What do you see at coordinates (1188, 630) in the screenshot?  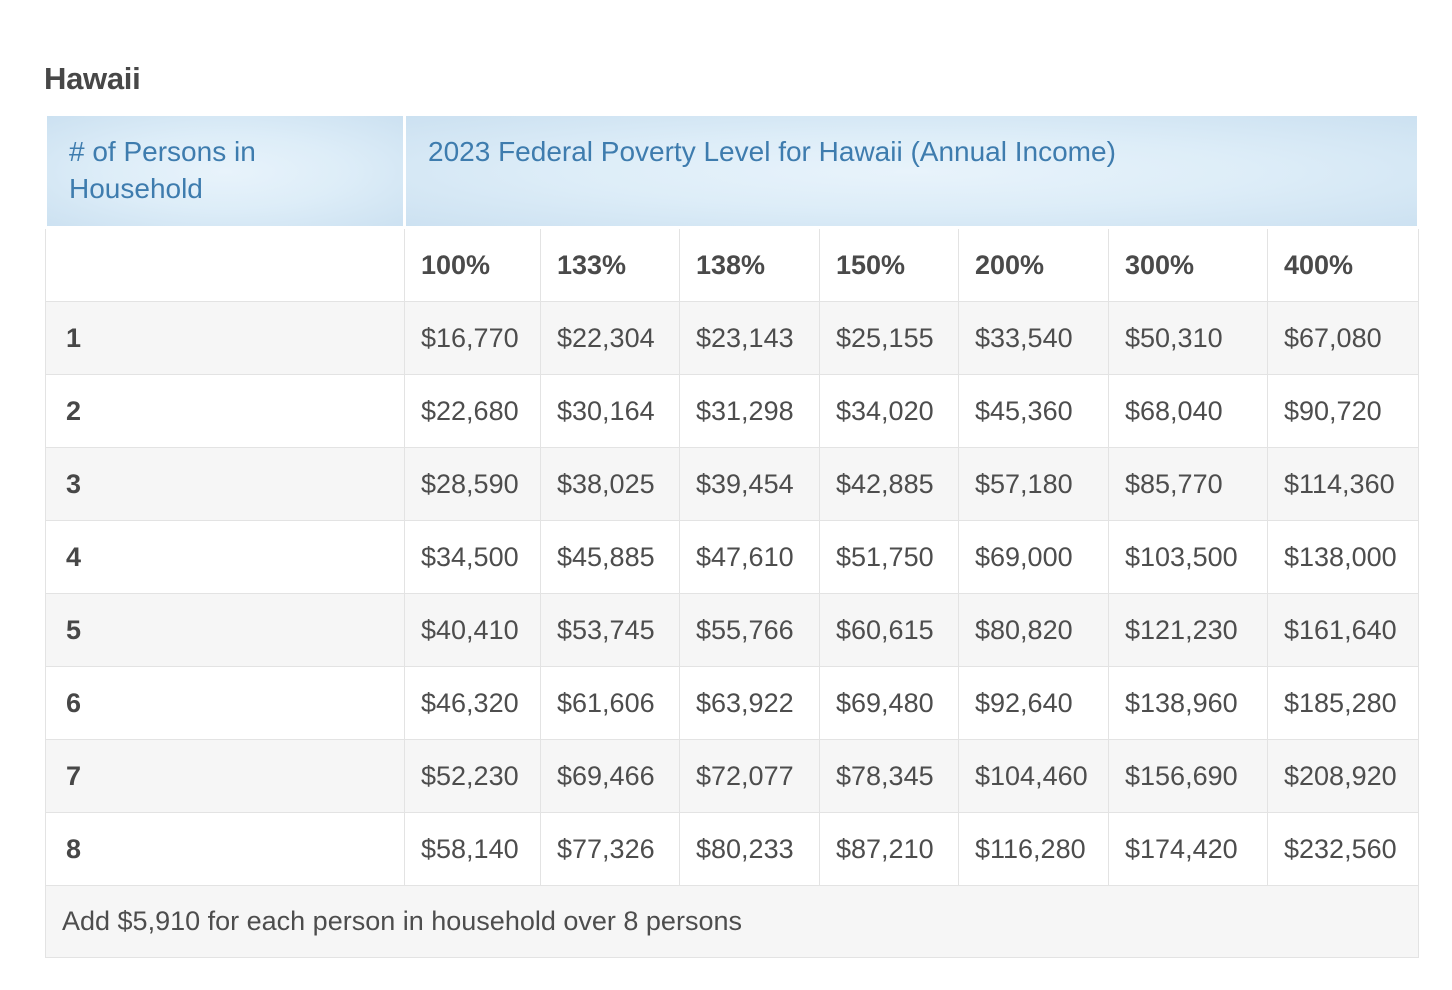 I see `value-cell: $121,230` at bounding box center [1188, 630].